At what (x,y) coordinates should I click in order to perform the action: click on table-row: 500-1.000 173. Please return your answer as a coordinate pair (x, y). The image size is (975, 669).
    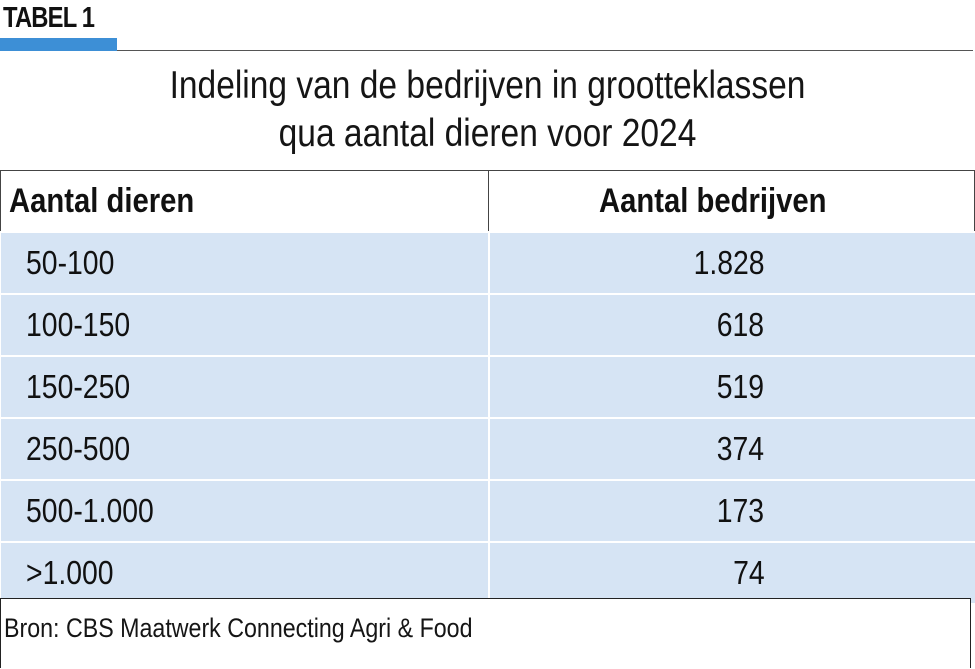
    Looking at the image, I should click on (487, 511).